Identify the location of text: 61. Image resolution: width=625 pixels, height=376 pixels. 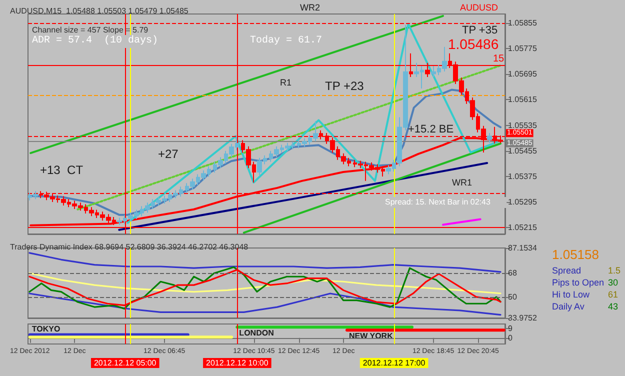
(613, 295).